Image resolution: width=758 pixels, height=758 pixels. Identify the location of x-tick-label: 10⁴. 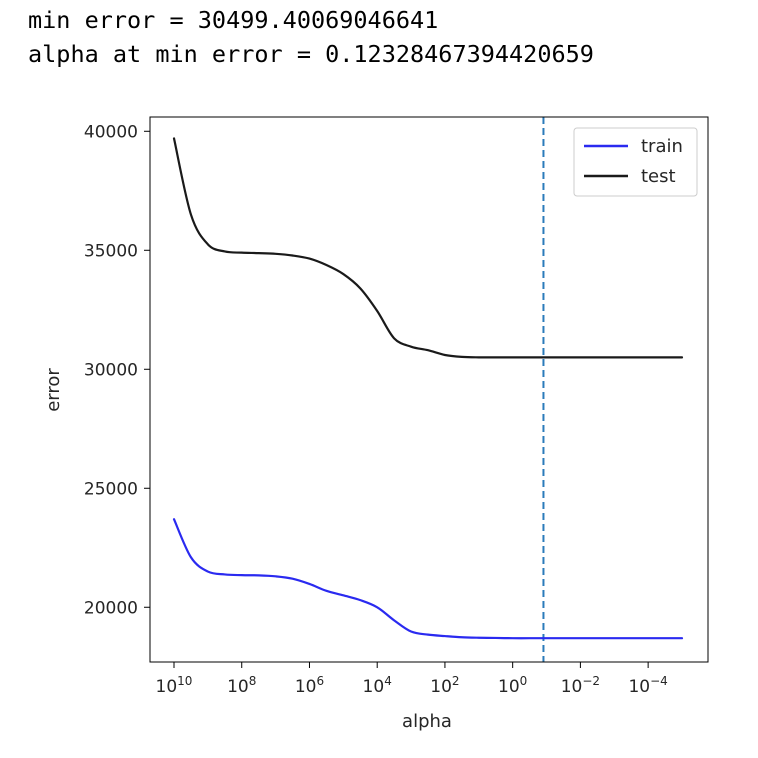
(377, 685).